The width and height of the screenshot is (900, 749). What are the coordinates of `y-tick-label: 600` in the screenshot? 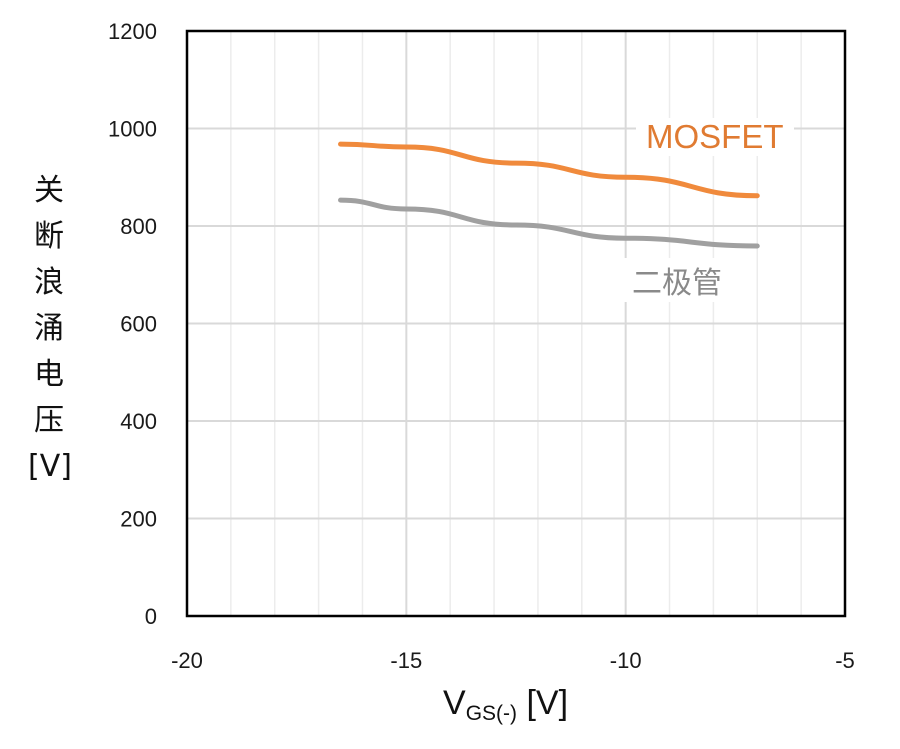 It's located at (138, 324).